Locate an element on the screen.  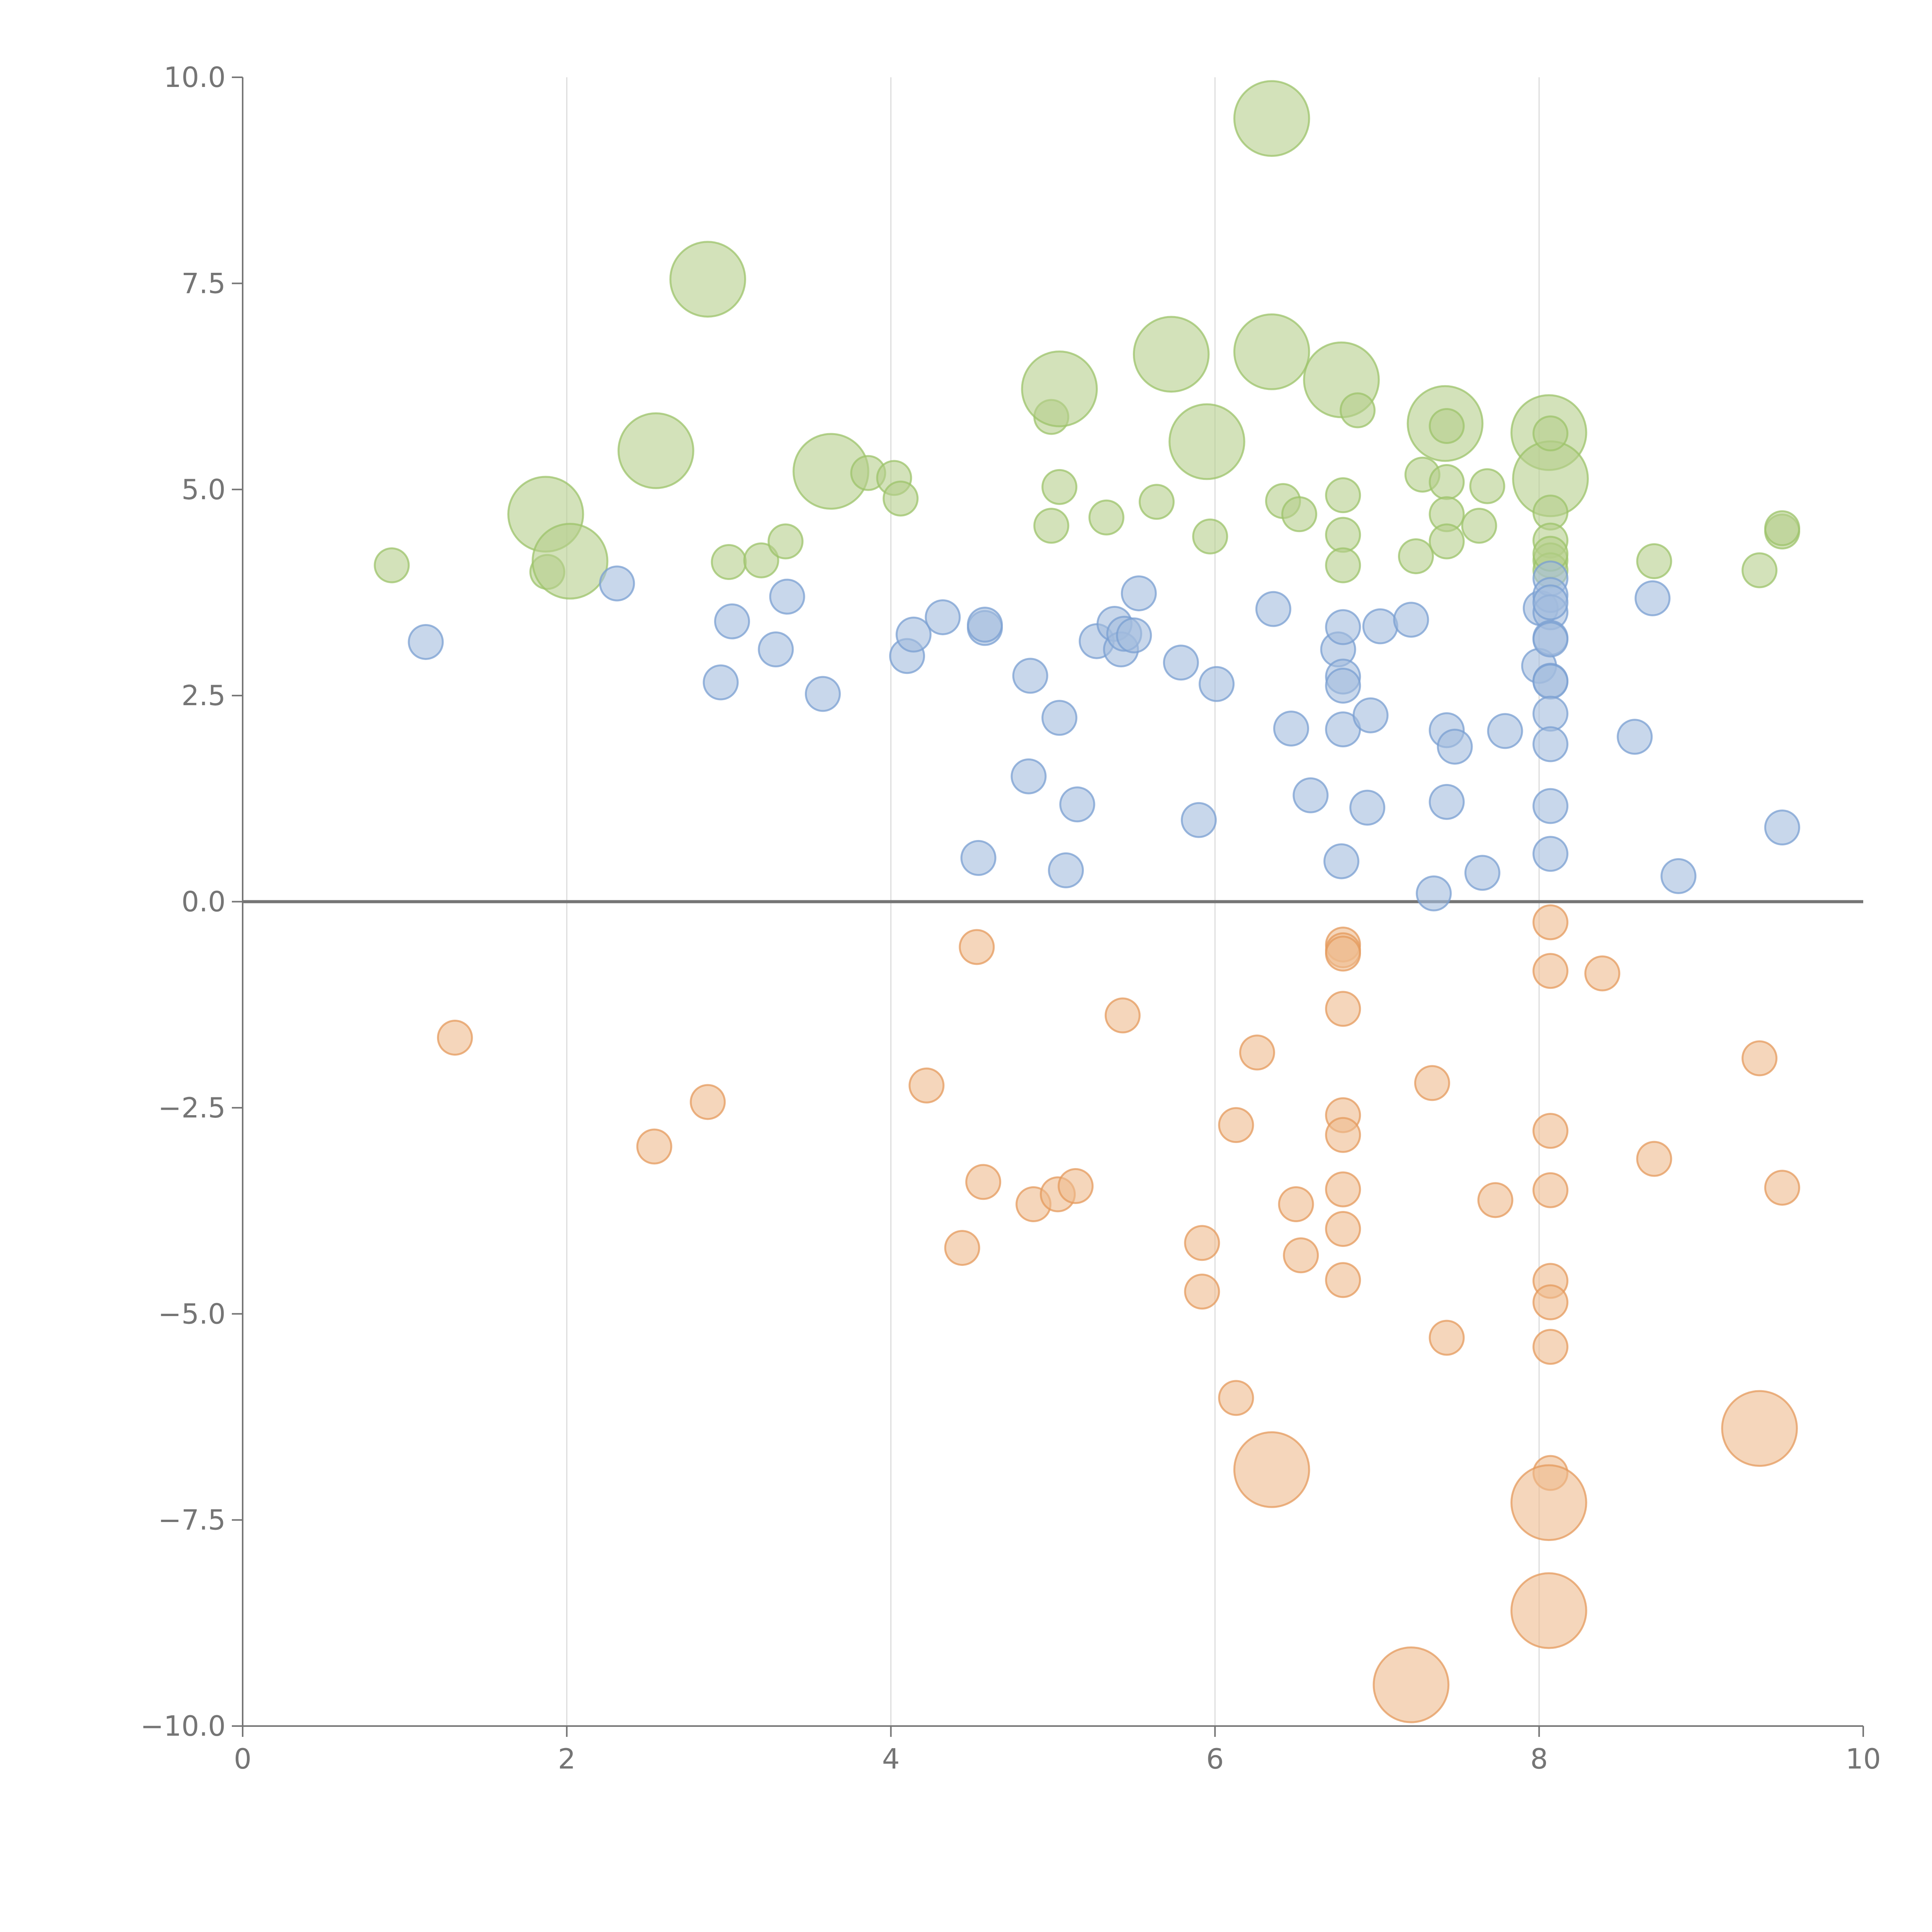
x-tick-label-2: 4 is located at coordinates (891, 1759).